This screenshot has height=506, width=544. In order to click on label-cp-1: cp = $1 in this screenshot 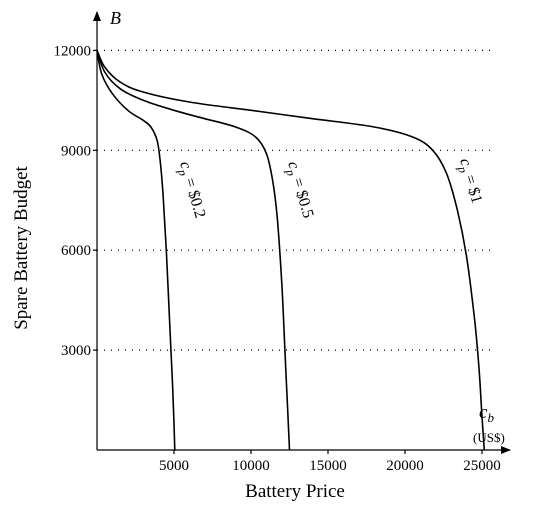, I will do `click(469, 181)`.